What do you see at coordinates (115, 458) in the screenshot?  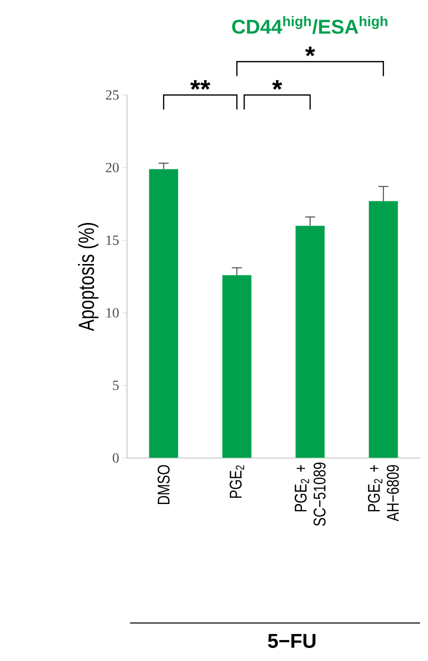 I see `y-tick-label: 0` at bounding box center [115, 458].